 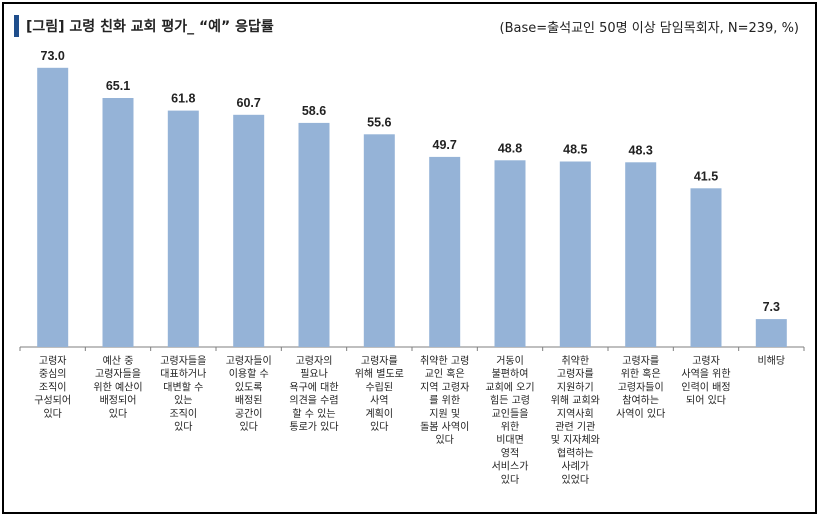 I want to click on category-label-line: 지역사회, so click(x=575, y=414).